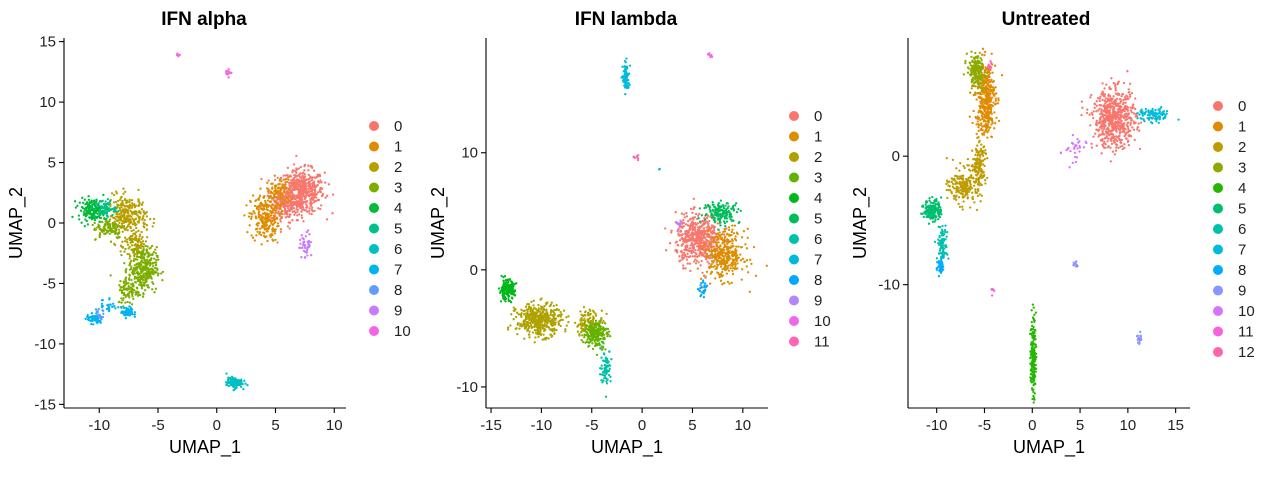 This screenshot has height=488, width=1264. Describe the element at coordinates (818, 260) in the screenshot. I see `legend-label: 7` at that location.